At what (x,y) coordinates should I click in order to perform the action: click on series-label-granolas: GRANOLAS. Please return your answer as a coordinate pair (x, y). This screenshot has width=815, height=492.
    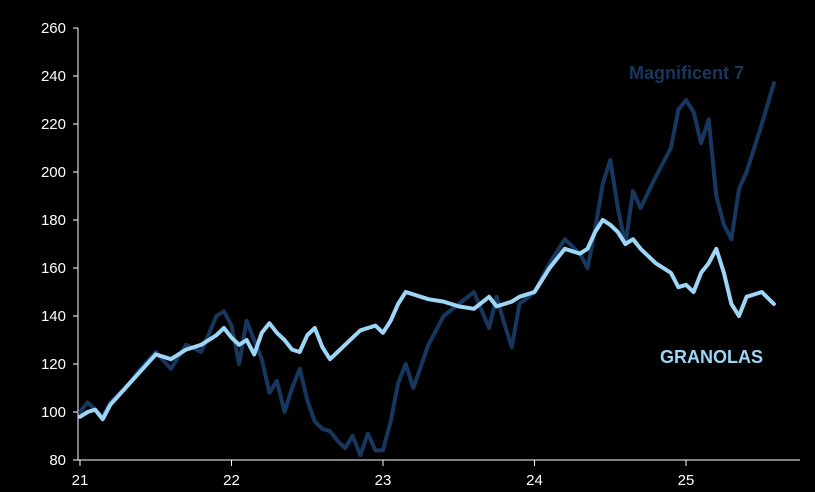
    Looking at the image, I should click on (711, 357).